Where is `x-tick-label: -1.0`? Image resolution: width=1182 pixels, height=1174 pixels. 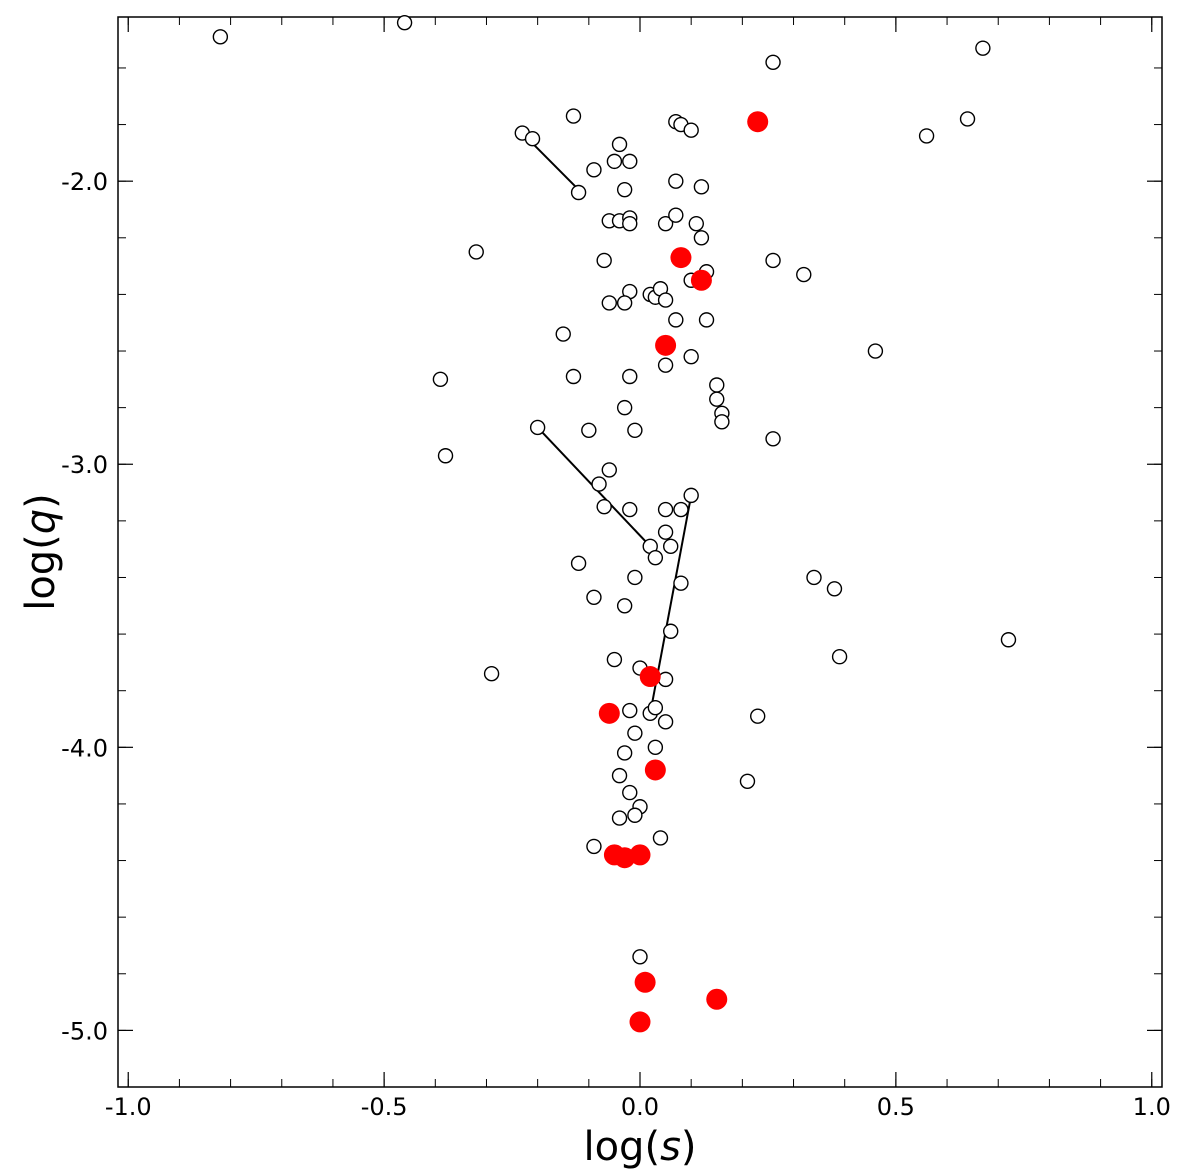
x-tick-label: -1.0 is located at coordinates (128, 1107).